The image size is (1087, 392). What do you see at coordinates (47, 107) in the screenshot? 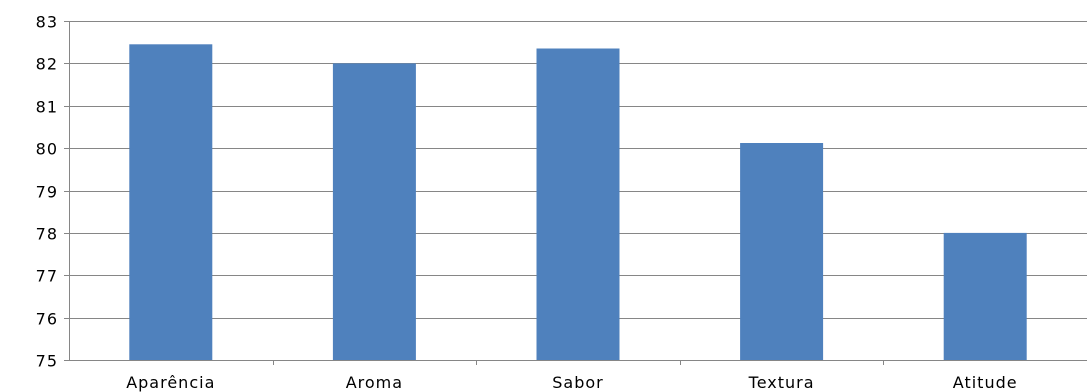
I see `y-tick-label: 81` at bounding box center [47, 107].